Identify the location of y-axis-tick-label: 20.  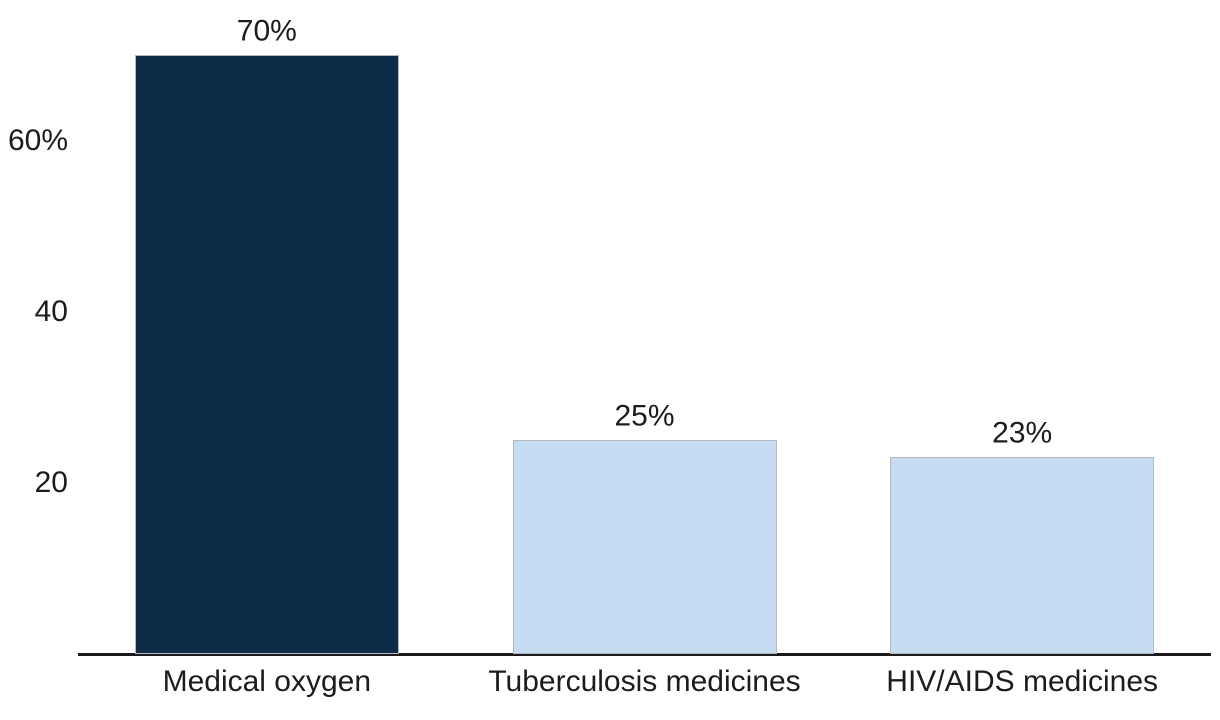
(51, 482).